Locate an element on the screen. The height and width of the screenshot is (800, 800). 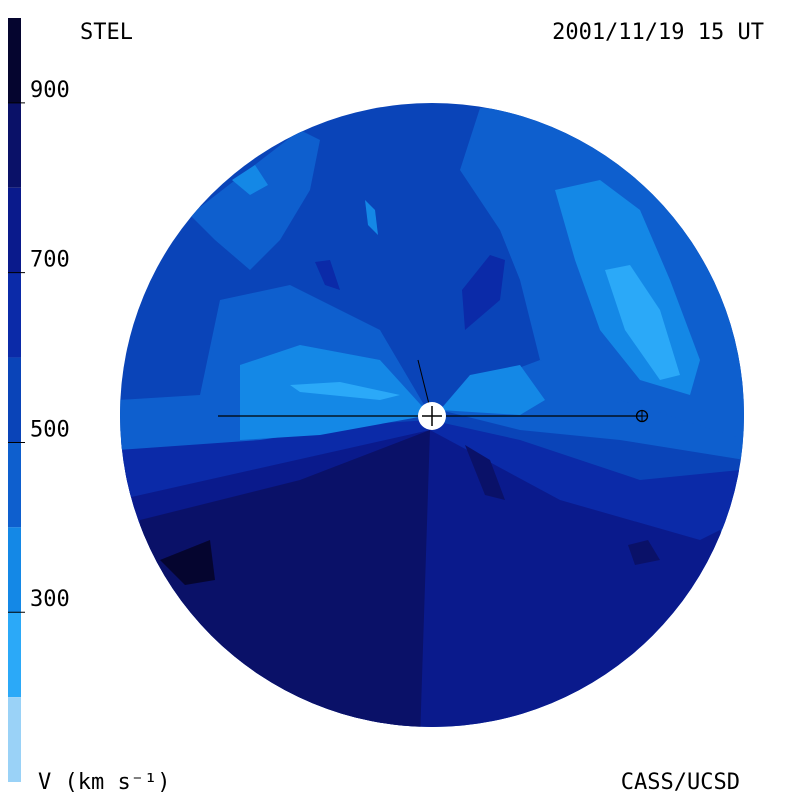
credit-label: CASS/UCSD is located at coordinates (680, 782).